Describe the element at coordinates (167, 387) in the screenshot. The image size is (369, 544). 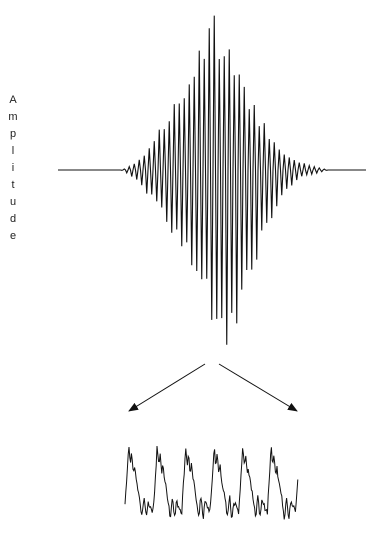
I see `arrow-left` at that location.